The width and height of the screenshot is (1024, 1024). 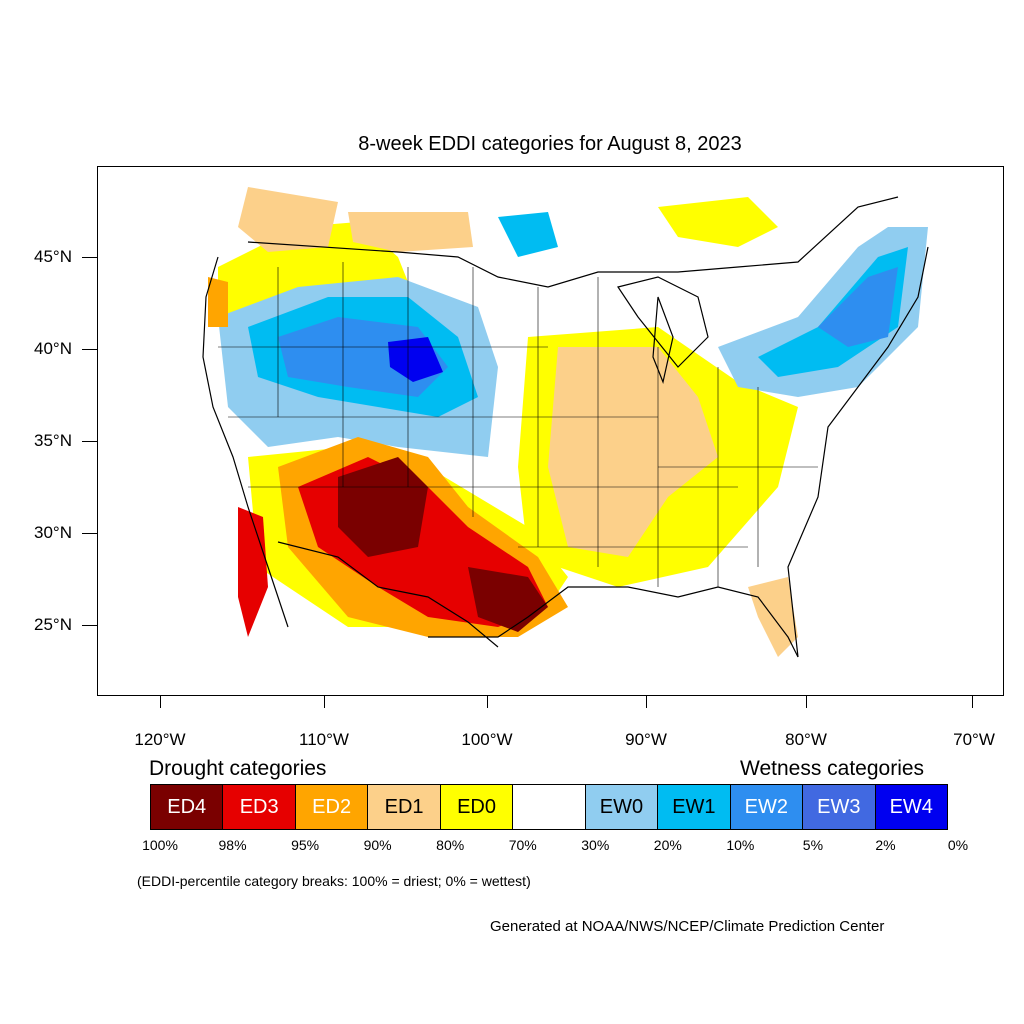 I want to click on legend-break-label: 5%, so click(x=813, y=845).